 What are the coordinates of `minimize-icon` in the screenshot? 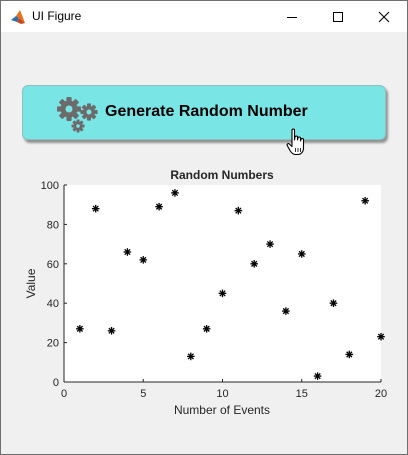 It's located at (292, 17).